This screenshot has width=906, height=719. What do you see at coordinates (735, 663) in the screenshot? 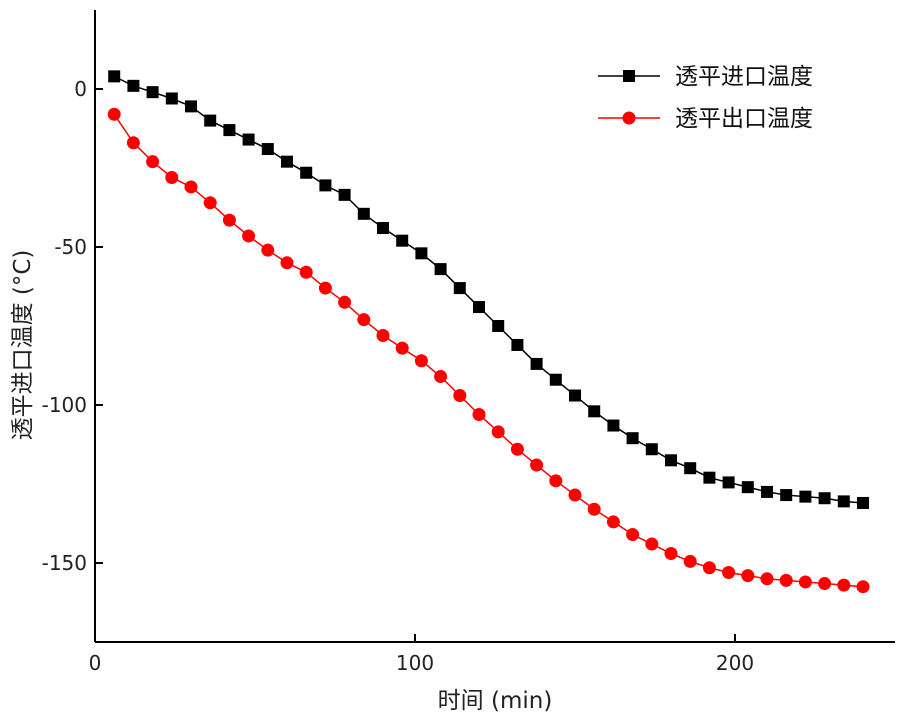
I see `x-tick-label: 200` at bounding box center [735, 663].